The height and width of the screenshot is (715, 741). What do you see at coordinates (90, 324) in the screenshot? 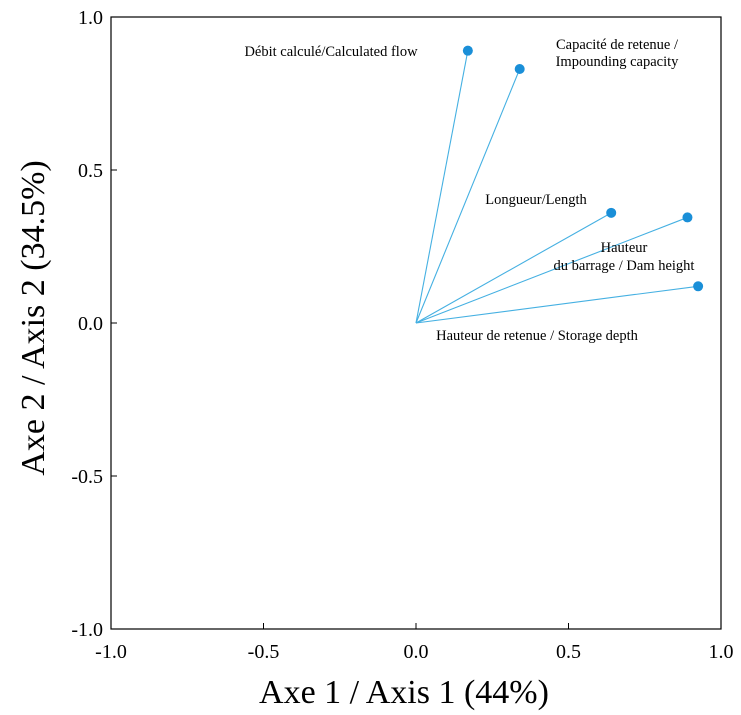
I see `y-tick-label: 0.0` at bounding box center [90, 324].